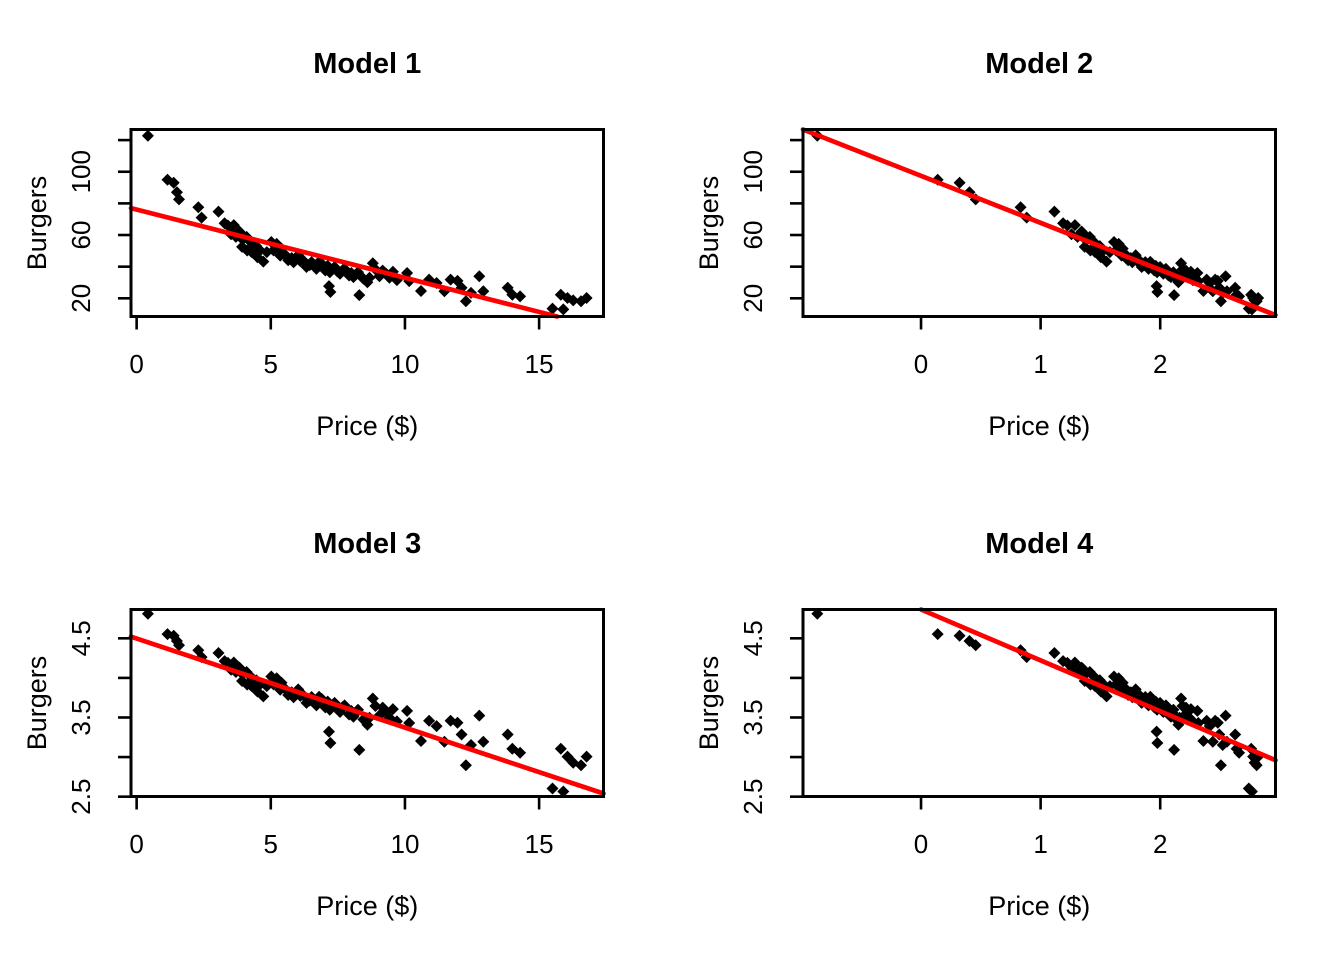 The image size is (1344, 960). What do you see at coordinates (271, 364) in the screenshot?
I see `model-1-x-tick-label: 5` at bounding box center [271, 364].